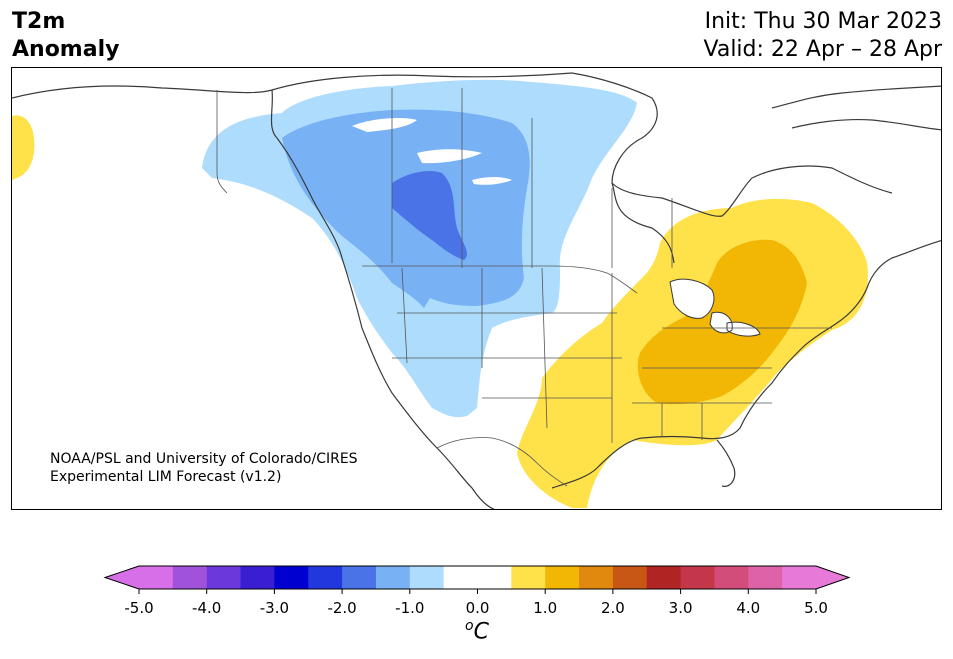 The width and height of the screenshot is (953, 659). I want to click on variable-label: T2m, so click(39, 21).